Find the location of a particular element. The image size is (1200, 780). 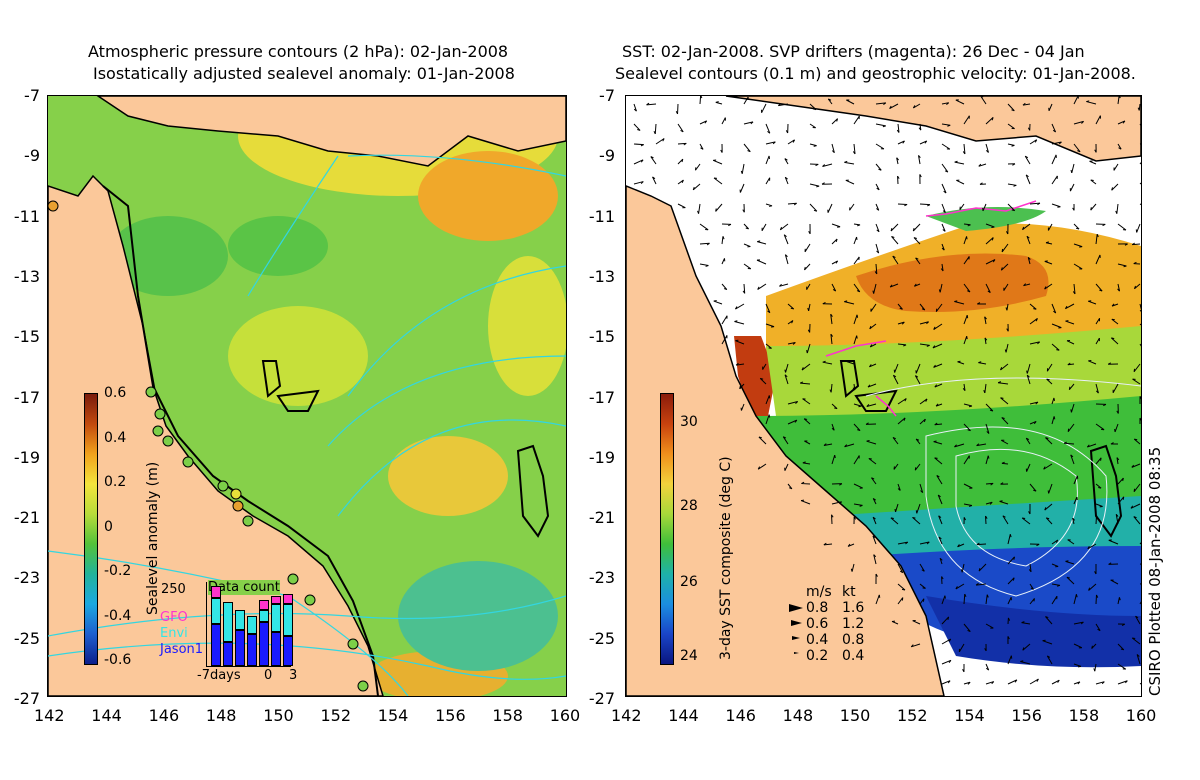

sealevel-colorbar is located at coordinates (91, 529).